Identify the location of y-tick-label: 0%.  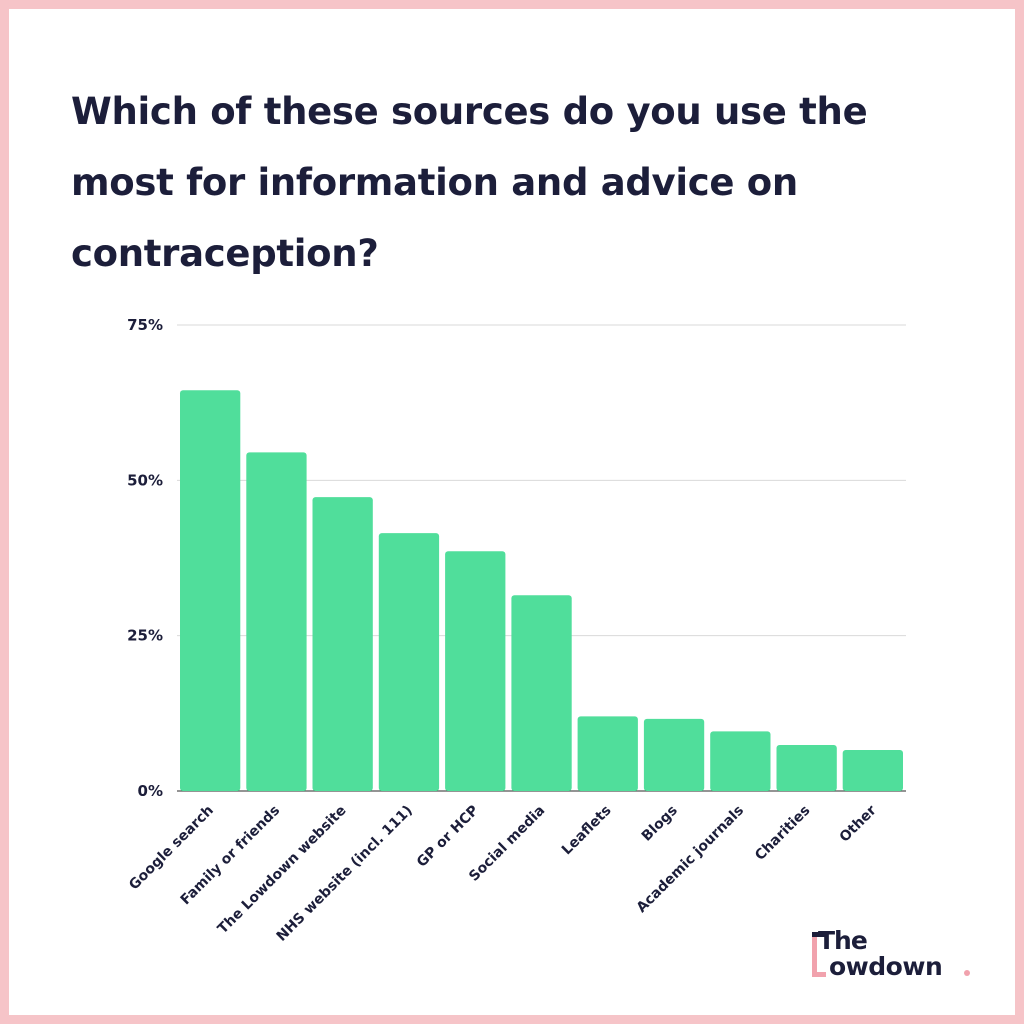
(150, 791).